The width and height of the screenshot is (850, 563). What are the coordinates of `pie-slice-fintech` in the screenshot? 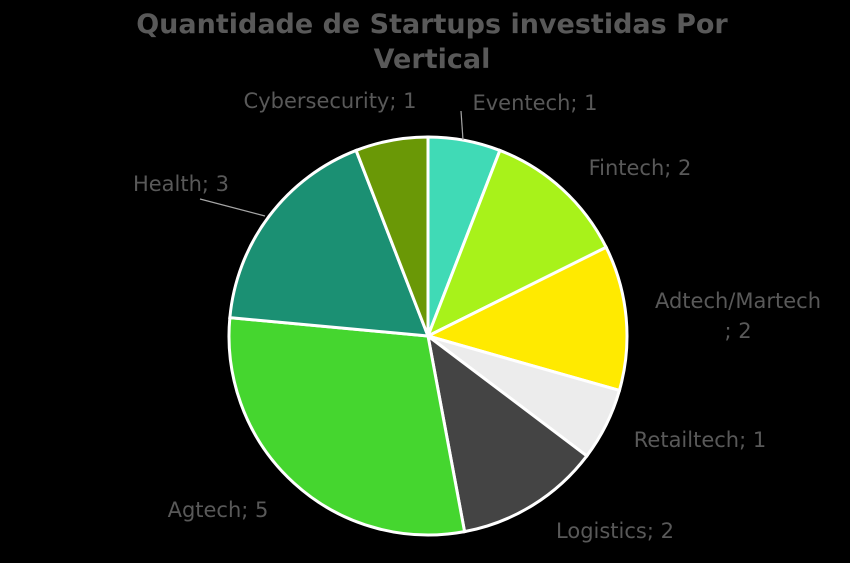 It's located at (517, 244).